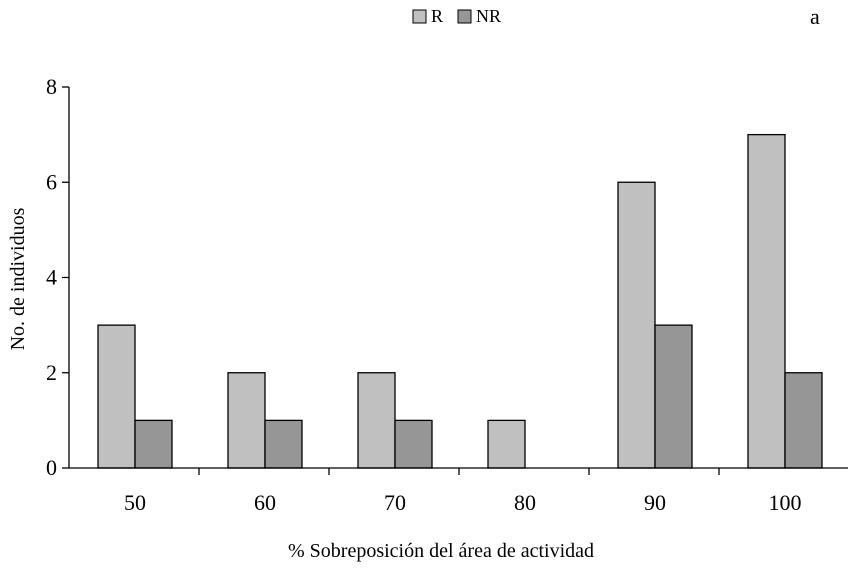 The width and height of the screenshot is (849, 574). What do you see at coordinates (815, 16) in the screenshot?
I see `panel-label: a` at bounding box center [815, 16].